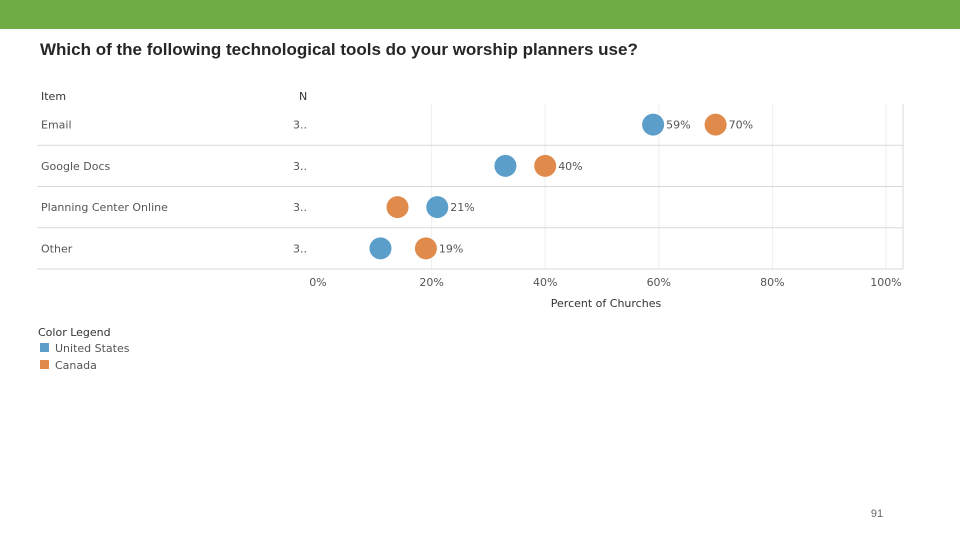 This screenshot has height=540, width=960. I want to click on row-label: Google Docs, so click(76, 166).